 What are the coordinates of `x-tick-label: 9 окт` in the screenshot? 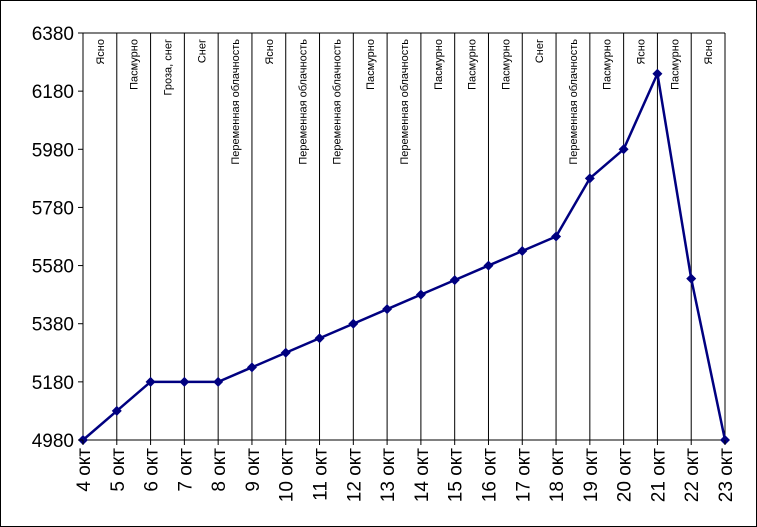 It's located at (253, 470).